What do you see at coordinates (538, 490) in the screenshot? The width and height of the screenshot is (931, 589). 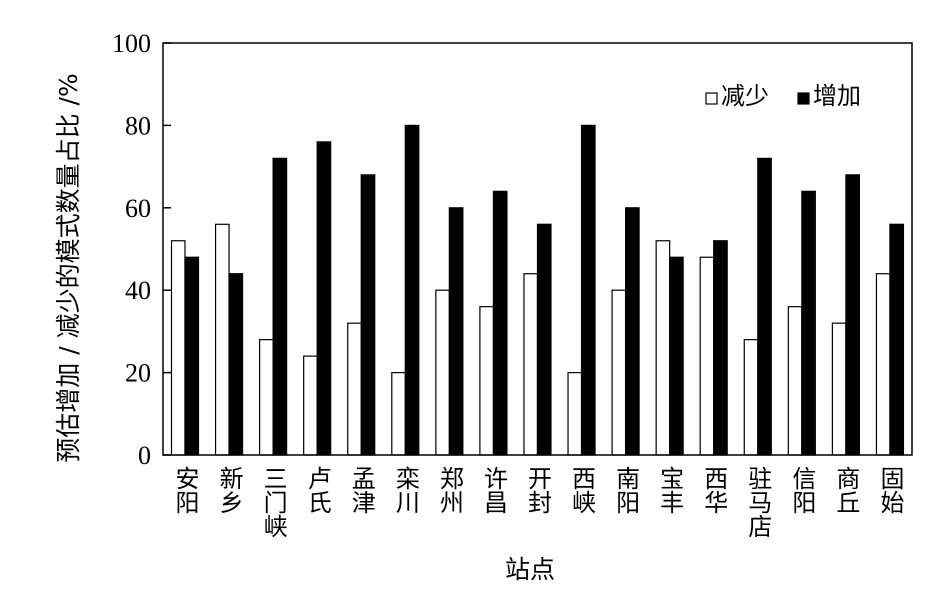 I see `category-label: 开封` at bounding box center [538, 490].